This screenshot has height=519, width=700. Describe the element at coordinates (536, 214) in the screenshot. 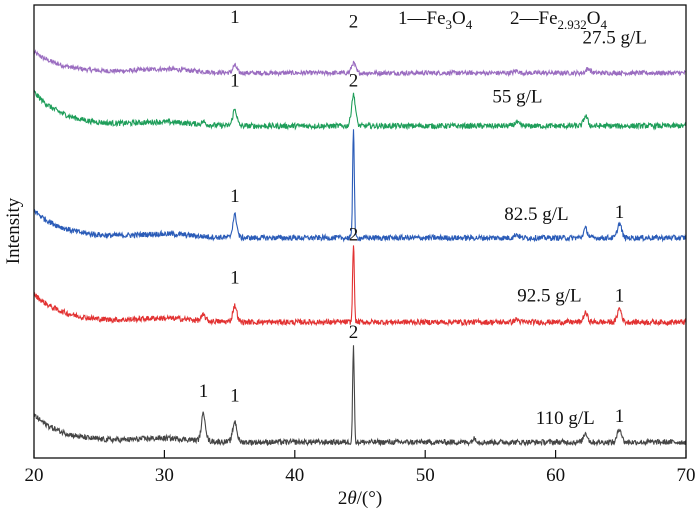

I see `series-label-2: 82.5 g/L` at that location.